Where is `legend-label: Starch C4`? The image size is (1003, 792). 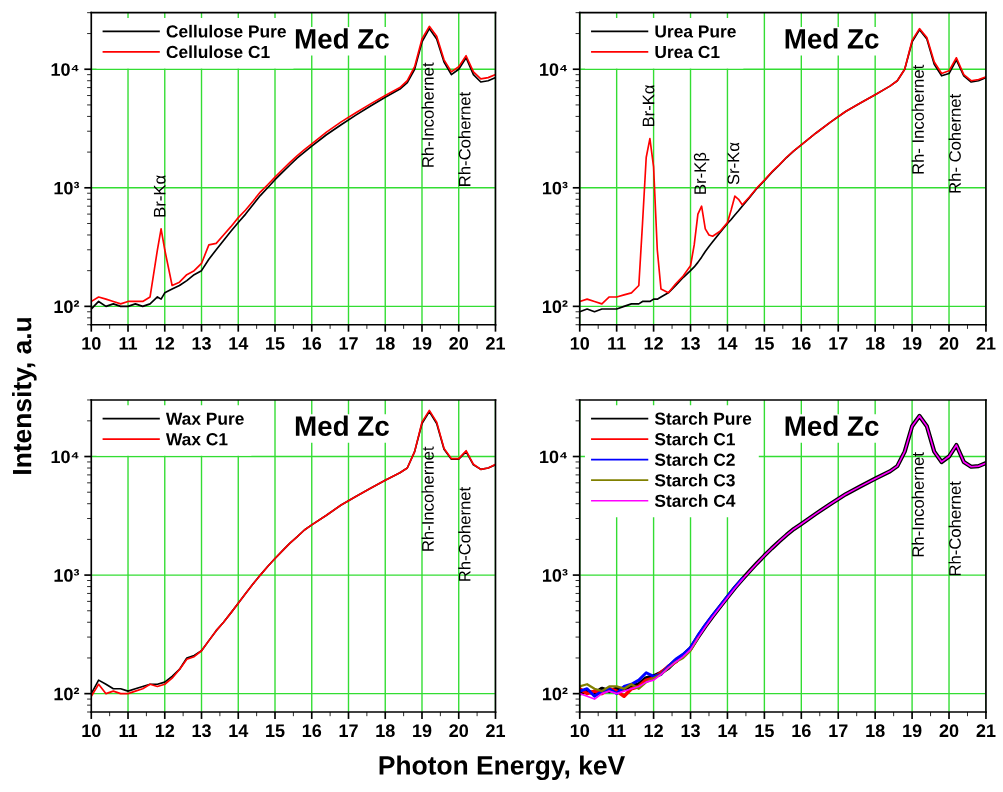 legend-label: Starch C4 is located at coordinates (695, 500).